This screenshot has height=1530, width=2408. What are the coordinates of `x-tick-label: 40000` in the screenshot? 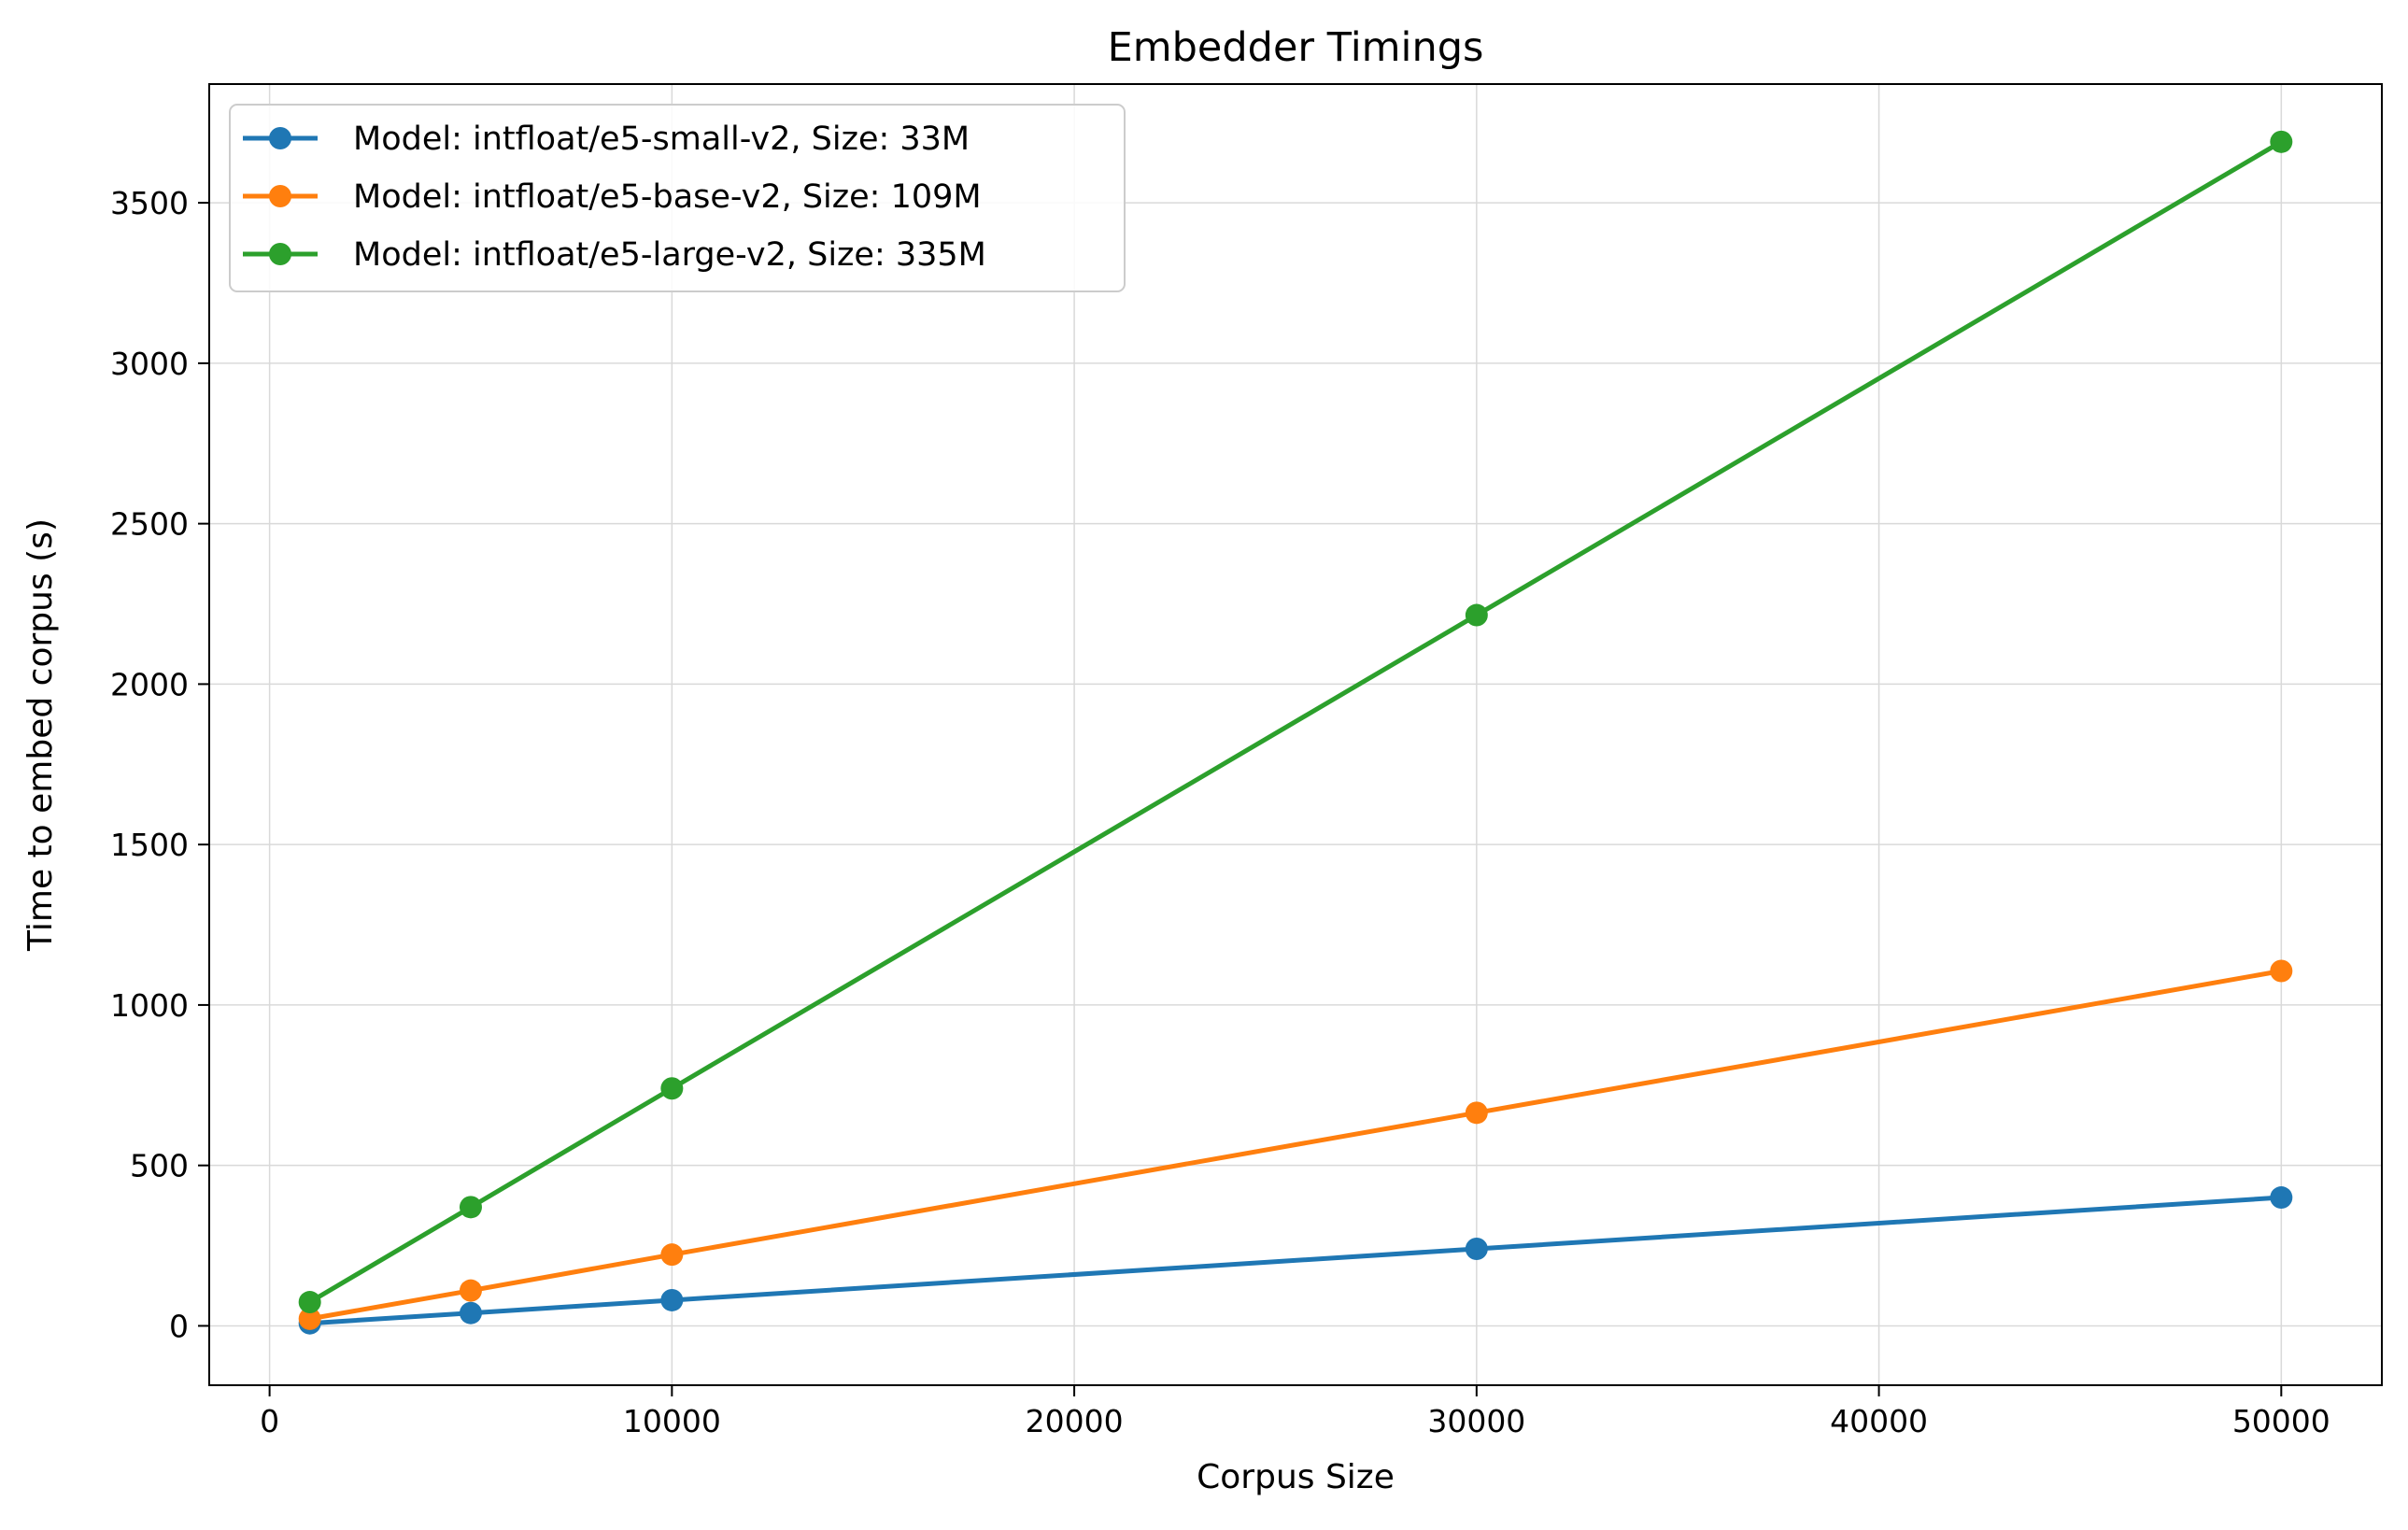 It's located at (1879, 1421).